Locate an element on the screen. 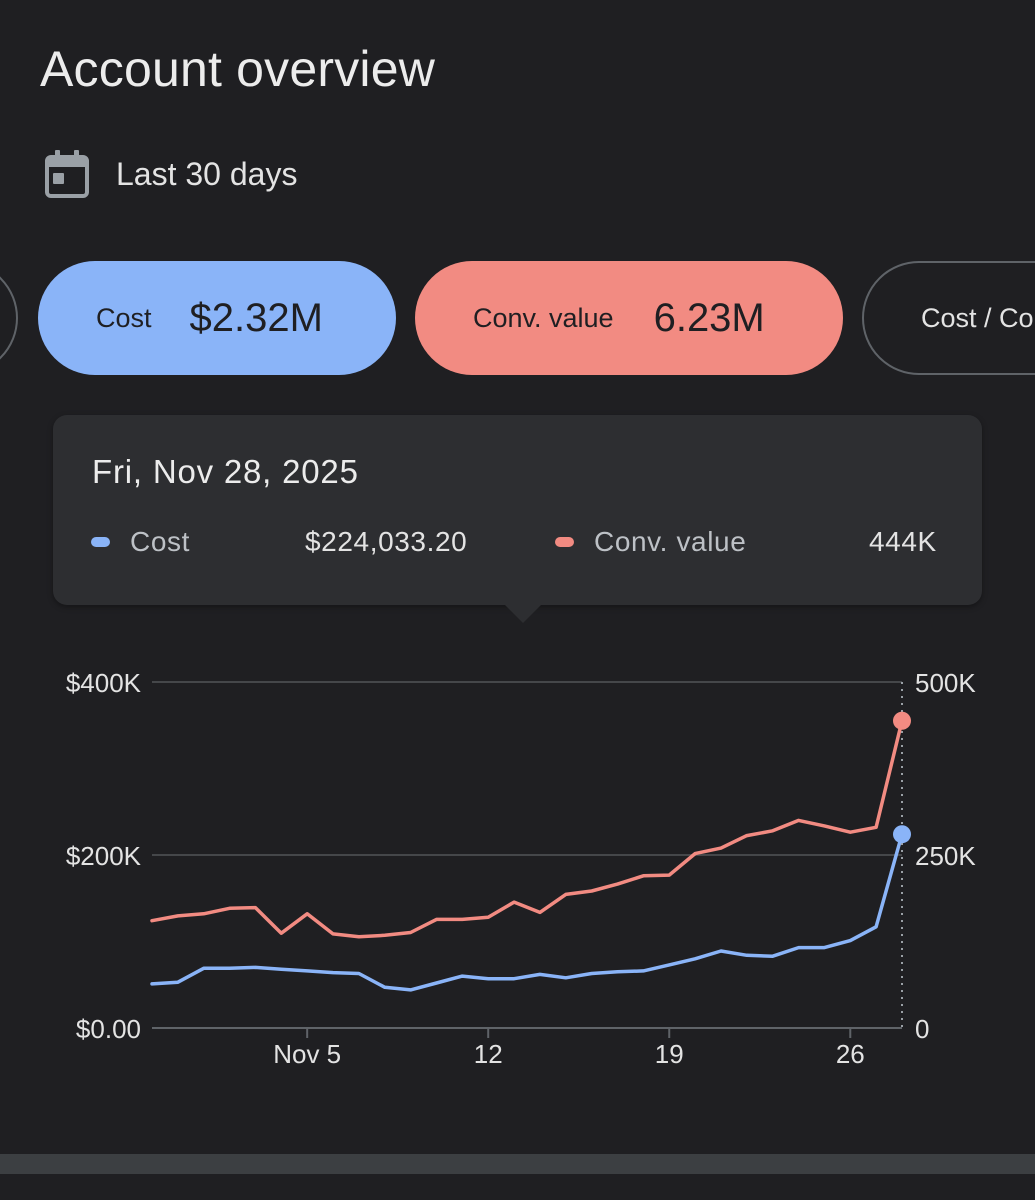 This screenshot has width=1035, height=1200. tooltip-series-name: Conv. value is located at coordinates (670, 541).